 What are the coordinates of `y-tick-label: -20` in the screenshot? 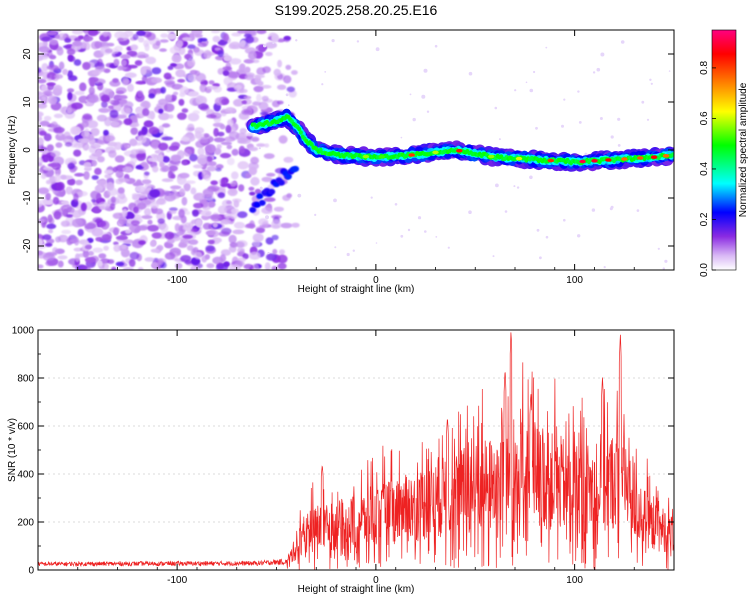 It's located at (27, 245).